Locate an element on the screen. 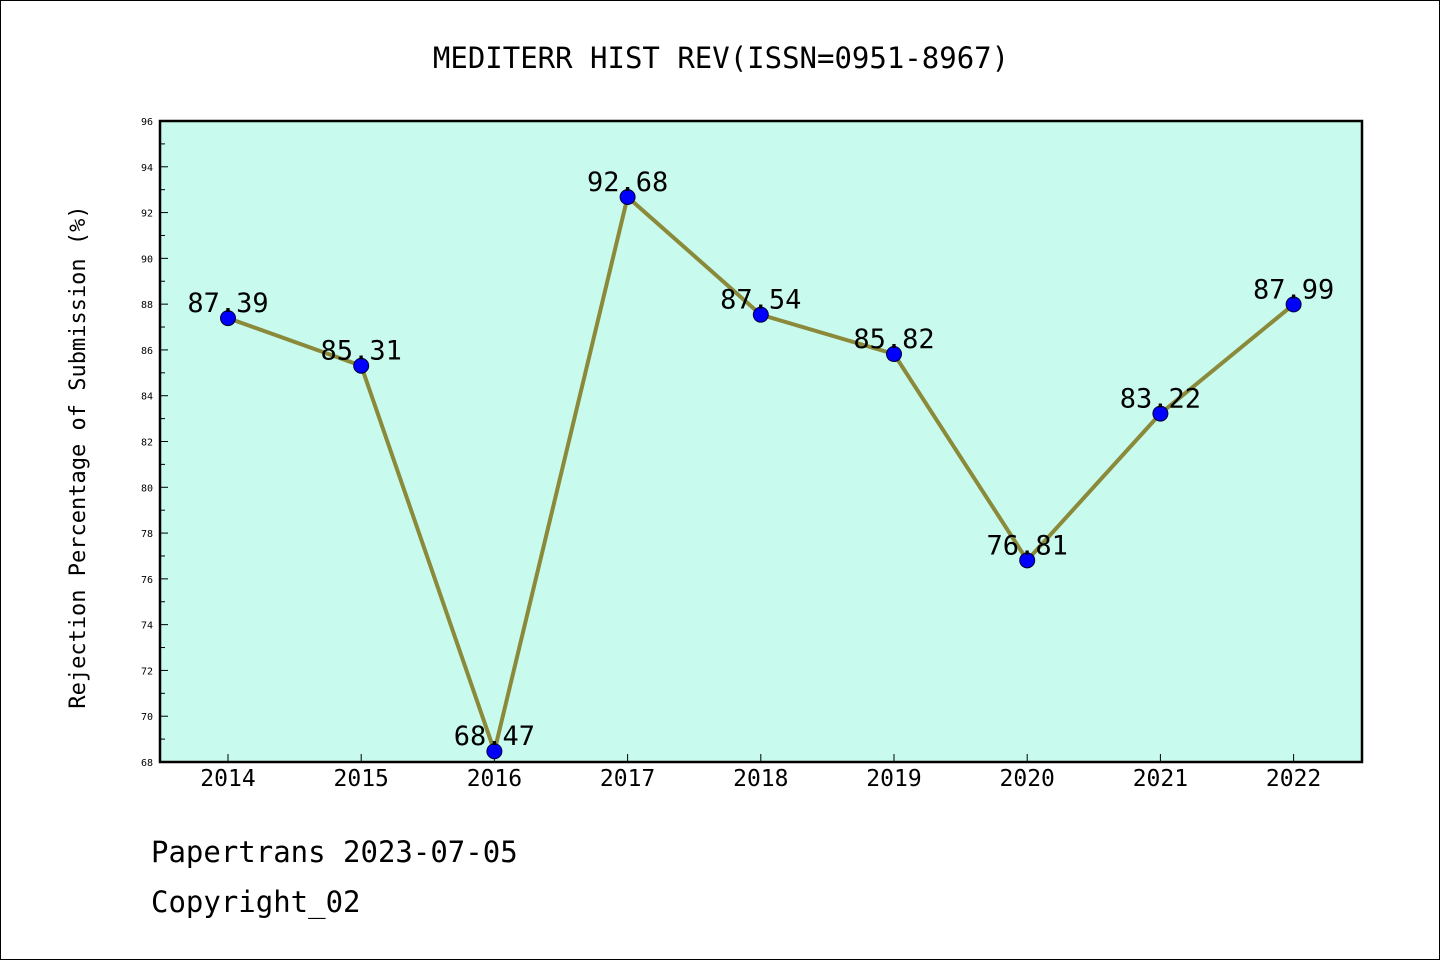  data-label: 83.22 is located at coordinates (1160, 399).